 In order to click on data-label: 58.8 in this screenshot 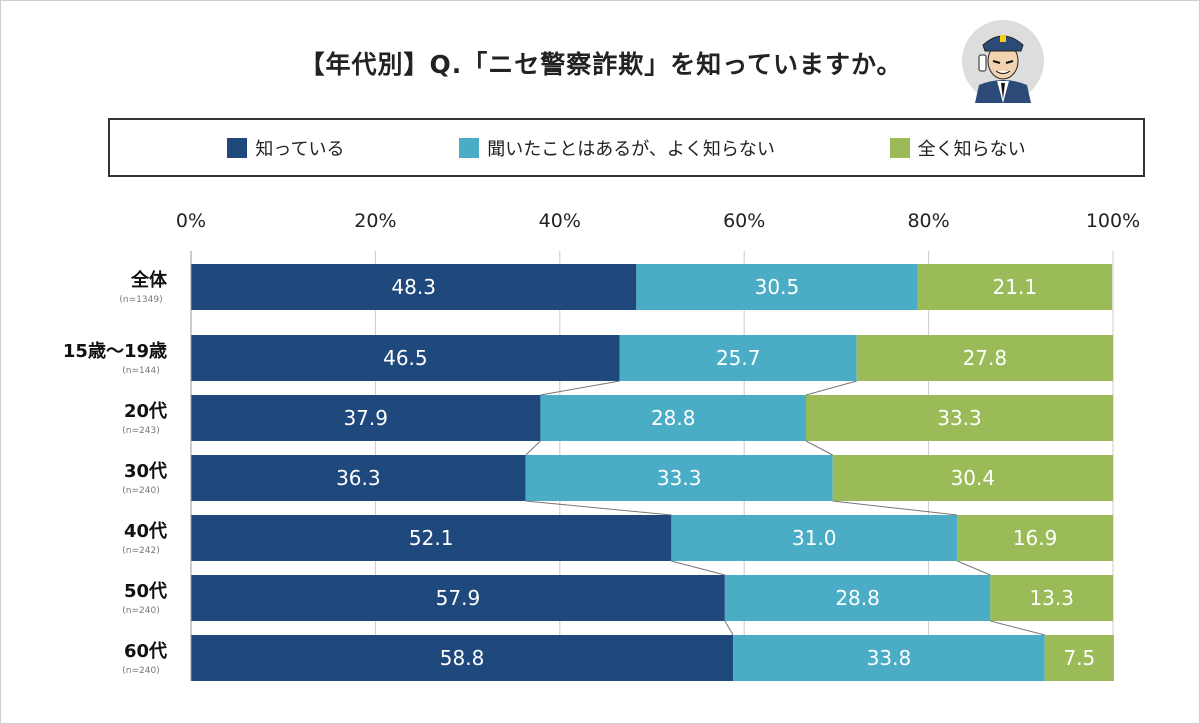, I will do `click(462, 658)`.